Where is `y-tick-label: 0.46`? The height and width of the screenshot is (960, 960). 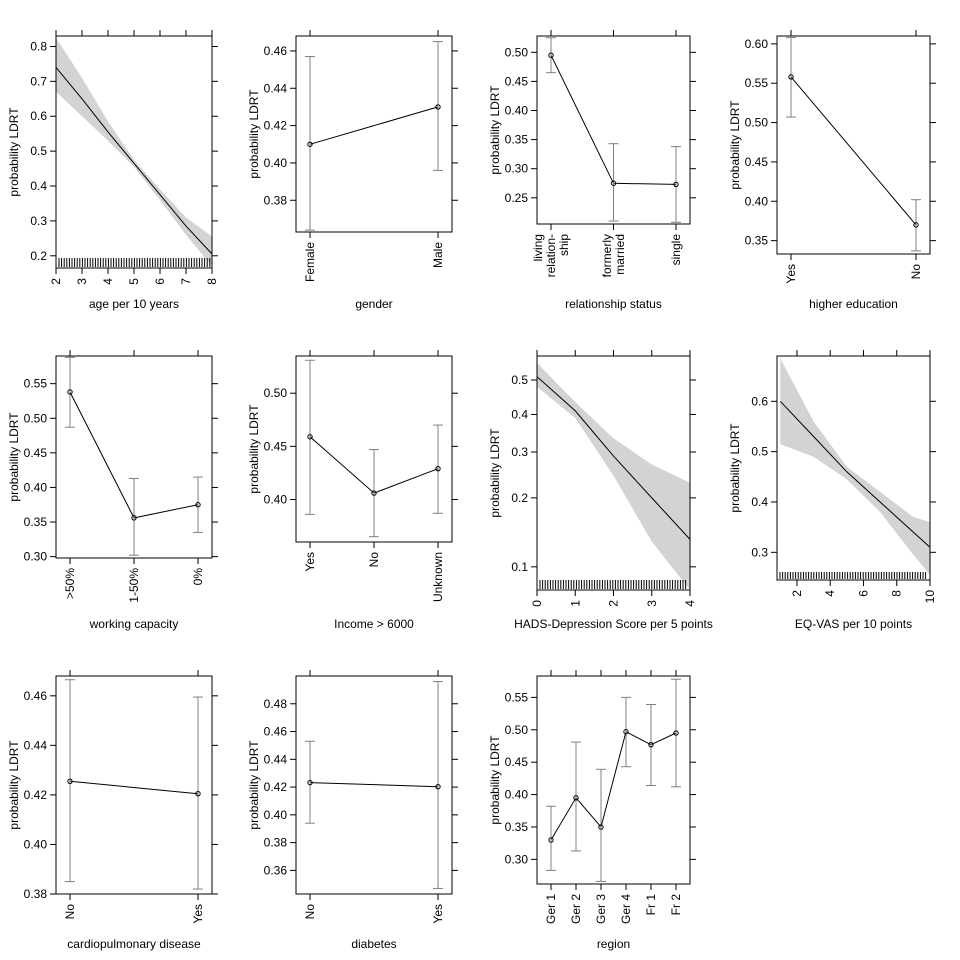
y-tick-label: 0.46 is located at coordinates (276, 51).